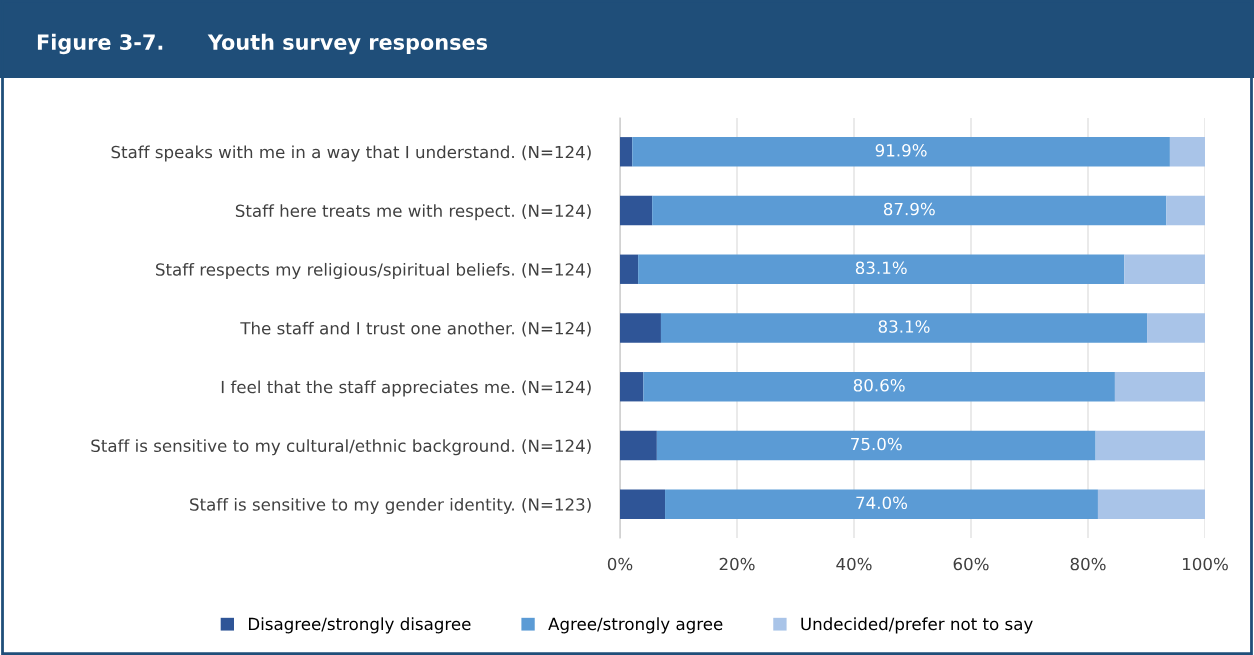 This screenshot has width=1254, height=655. I want to click on y-tick-label: Staff respects my religious/spiritual beliefs. (N=124), so click(373, 271).